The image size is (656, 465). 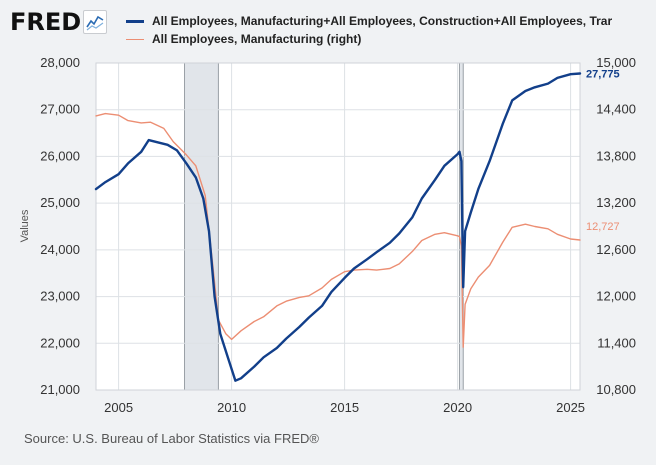 I want to click on logo-text: FRED, so click(x=46, y=22).